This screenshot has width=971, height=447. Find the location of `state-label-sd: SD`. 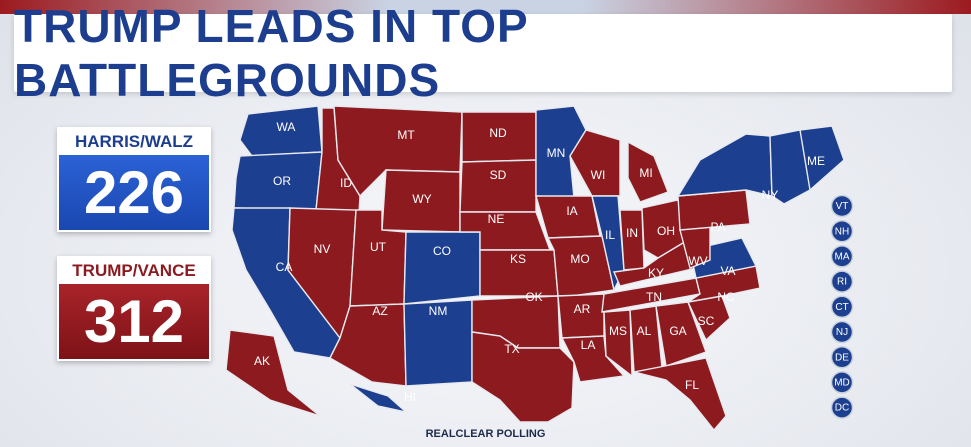

state-label-sd: SD is located at coordinates (498, 175).